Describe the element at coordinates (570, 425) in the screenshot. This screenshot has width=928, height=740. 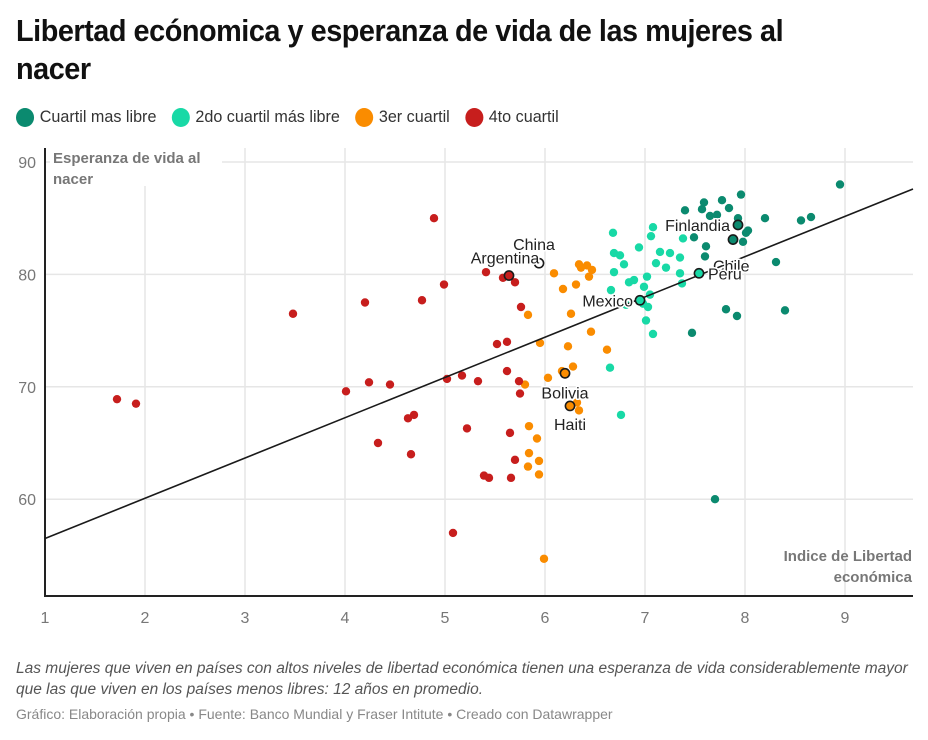
I see `annotation-label-haiti: Haiti` at that location.